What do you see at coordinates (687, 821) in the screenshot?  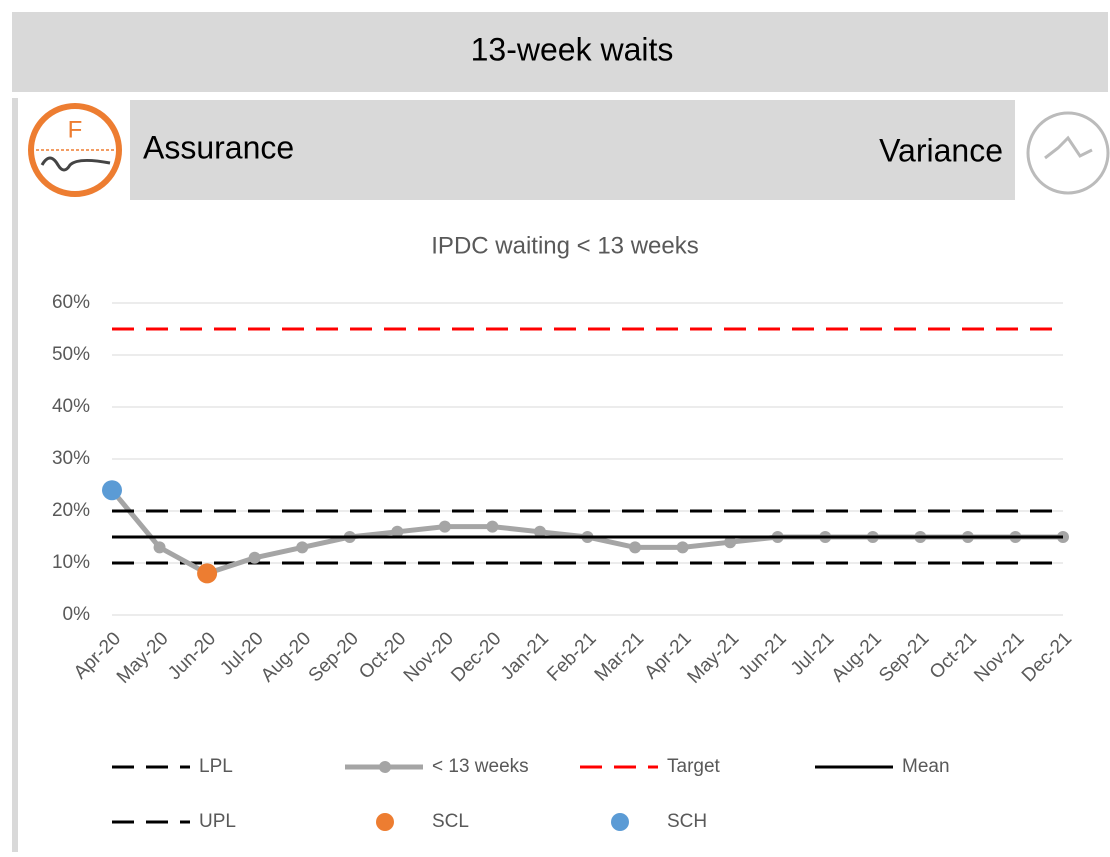 I see `legend-label: SCH` at bounding box center [687, 821].